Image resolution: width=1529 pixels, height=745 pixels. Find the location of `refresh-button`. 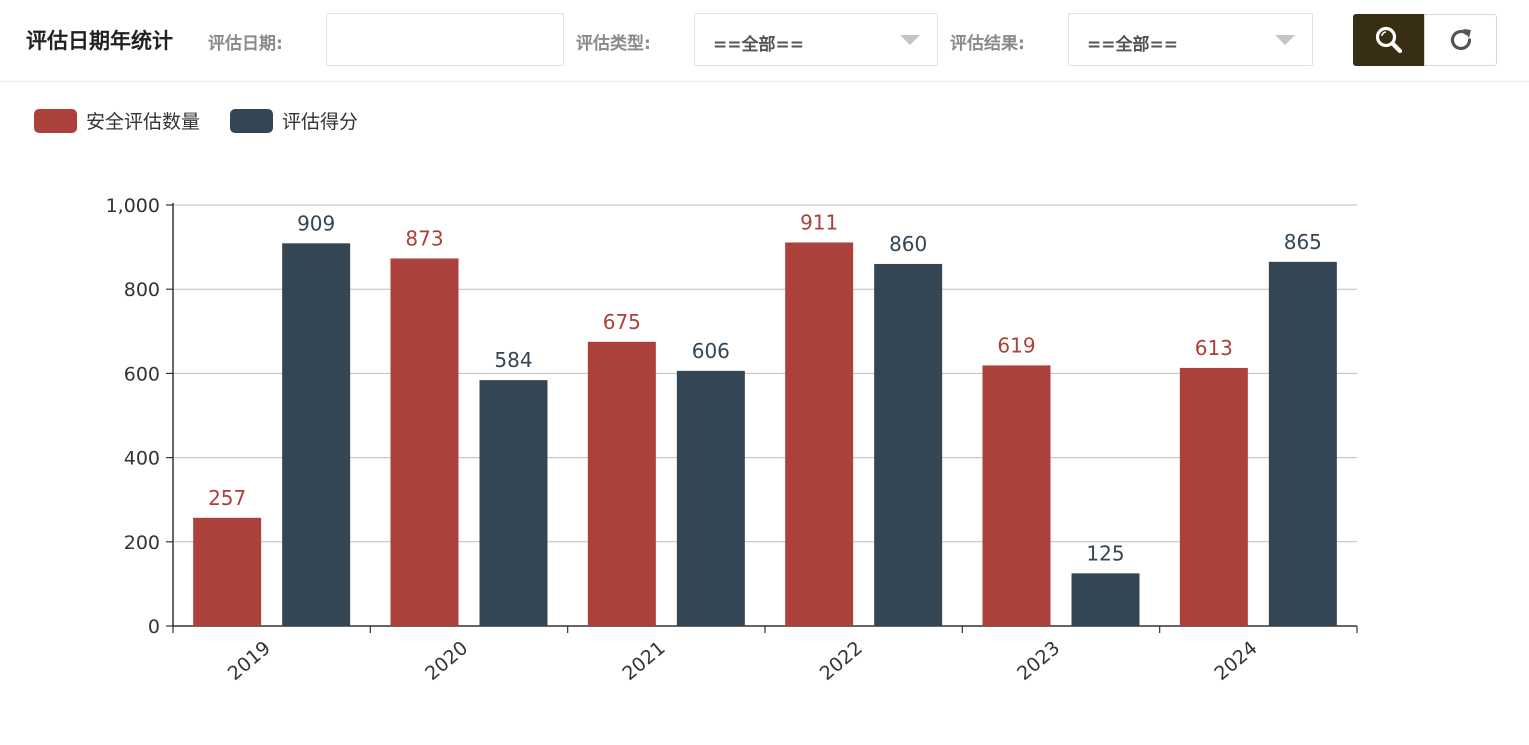

refresh-button is located at coordinates (1460, 40).